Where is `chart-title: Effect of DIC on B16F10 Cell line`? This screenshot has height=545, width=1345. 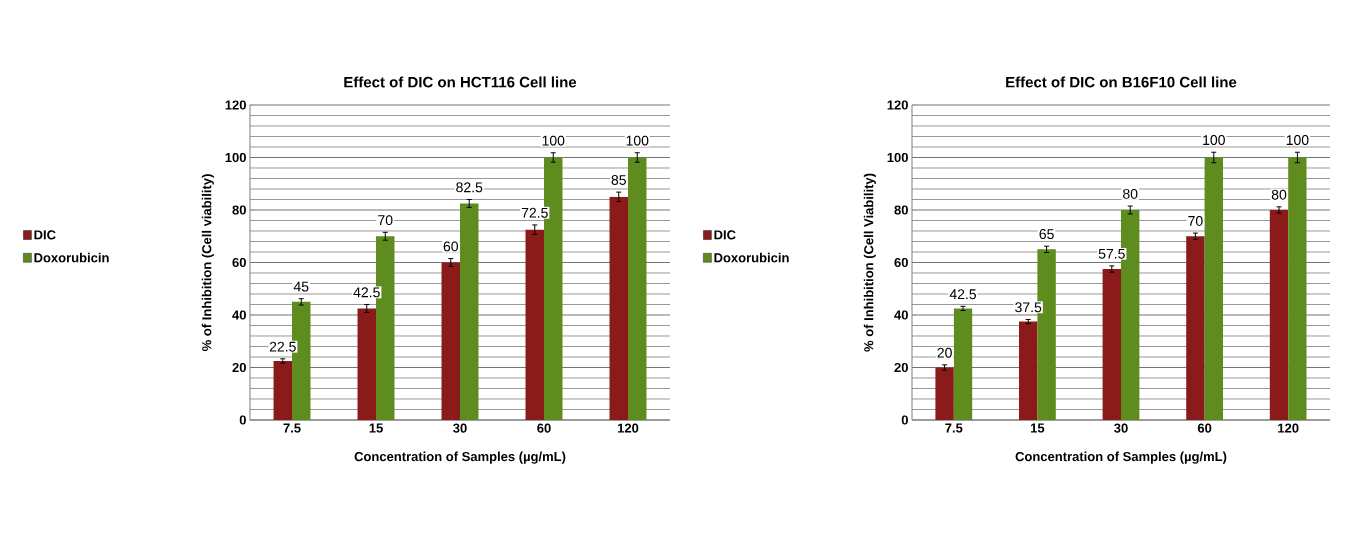 chart-title: Effect of DIC on B16F10 Cell line is located at coordinates (1121, 82).